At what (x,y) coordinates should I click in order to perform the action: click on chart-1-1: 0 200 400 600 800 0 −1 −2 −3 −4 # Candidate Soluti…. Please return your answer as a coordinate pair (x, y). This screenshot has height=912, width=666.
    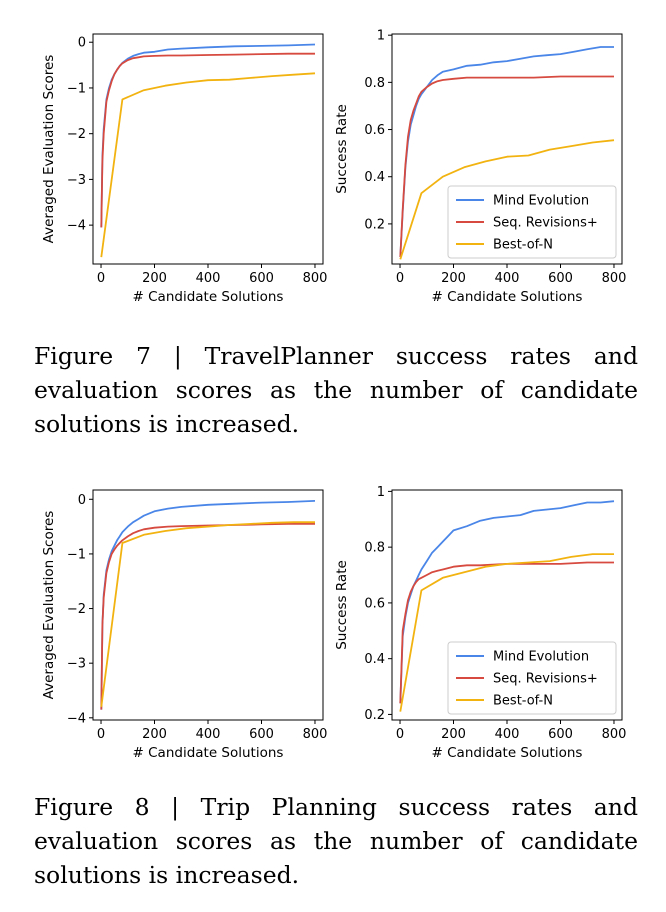
    Looking at the image, I should click on (184, 169).